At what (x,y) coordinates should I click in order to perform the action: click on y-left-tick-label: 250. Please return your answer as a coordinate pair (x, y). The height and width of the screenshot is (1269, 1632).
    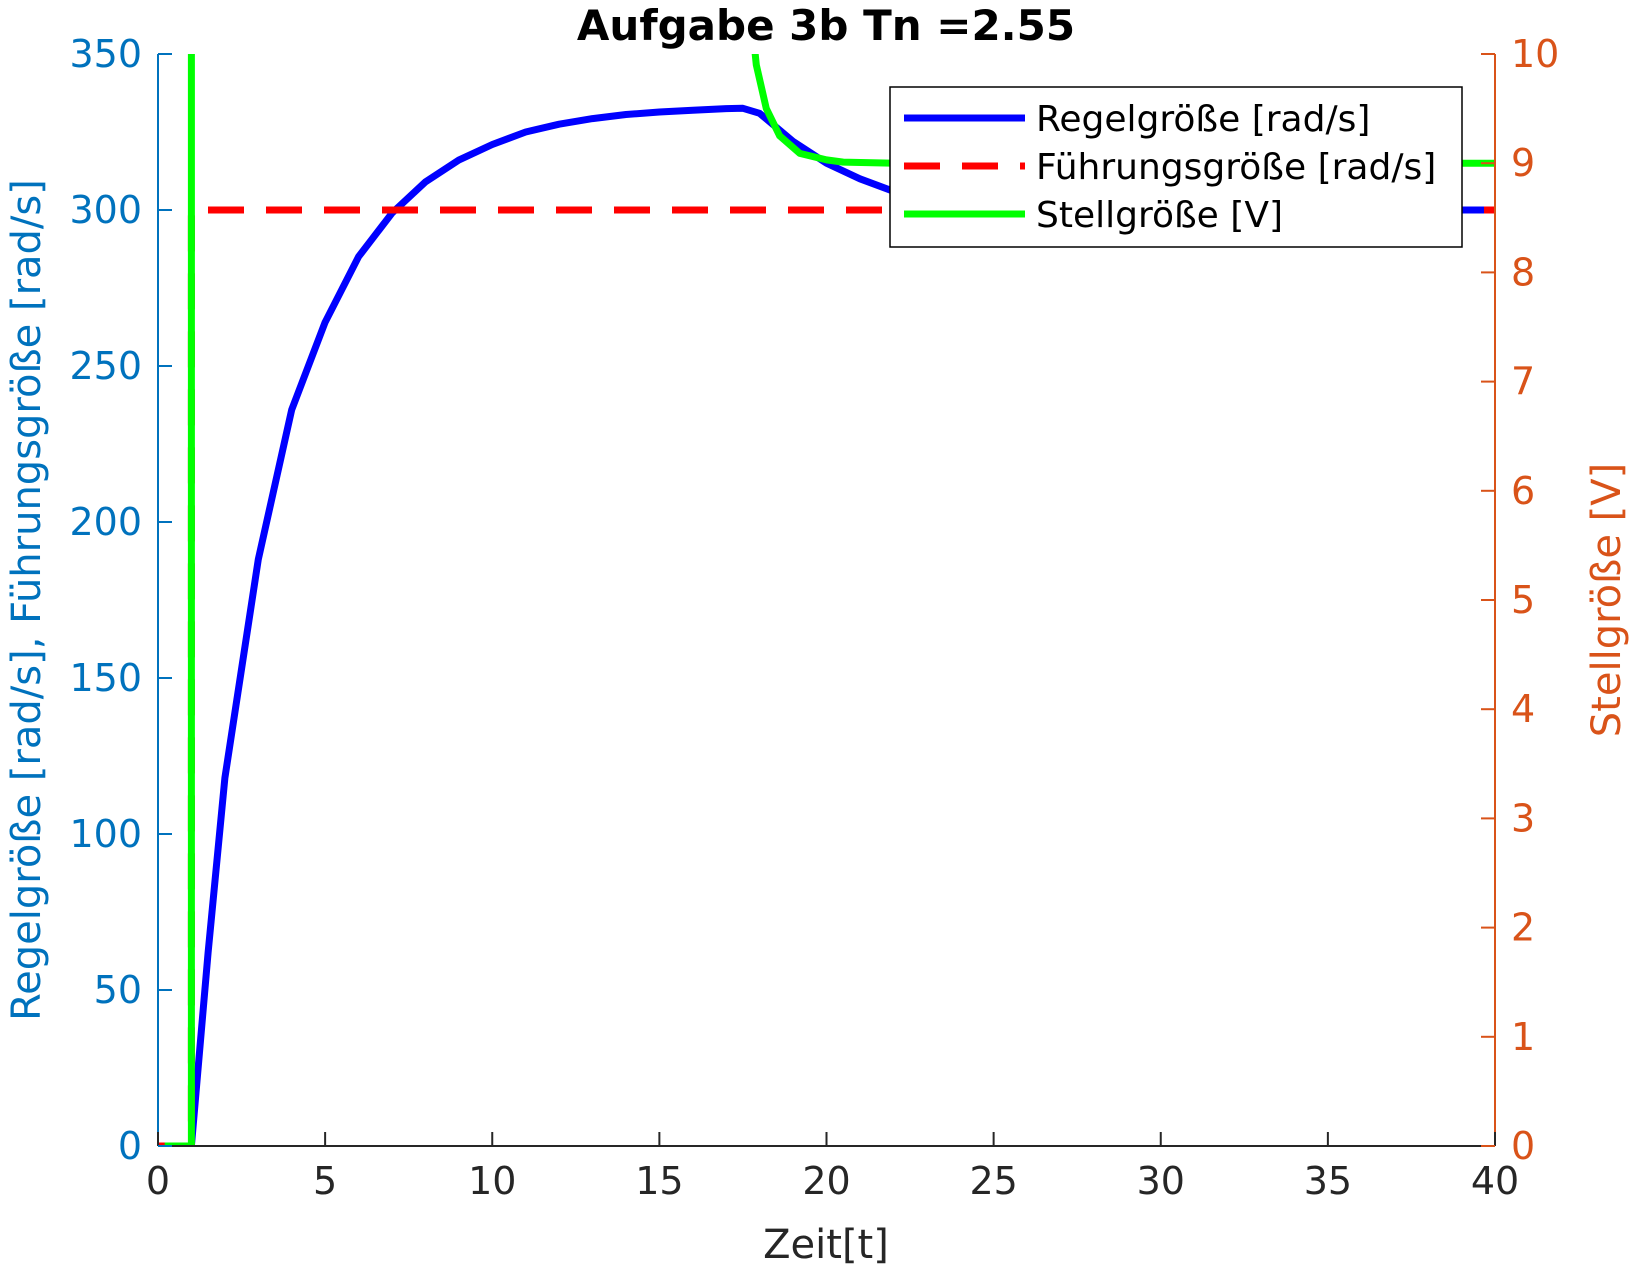
    Looking at the image, I should click on (105, 366).